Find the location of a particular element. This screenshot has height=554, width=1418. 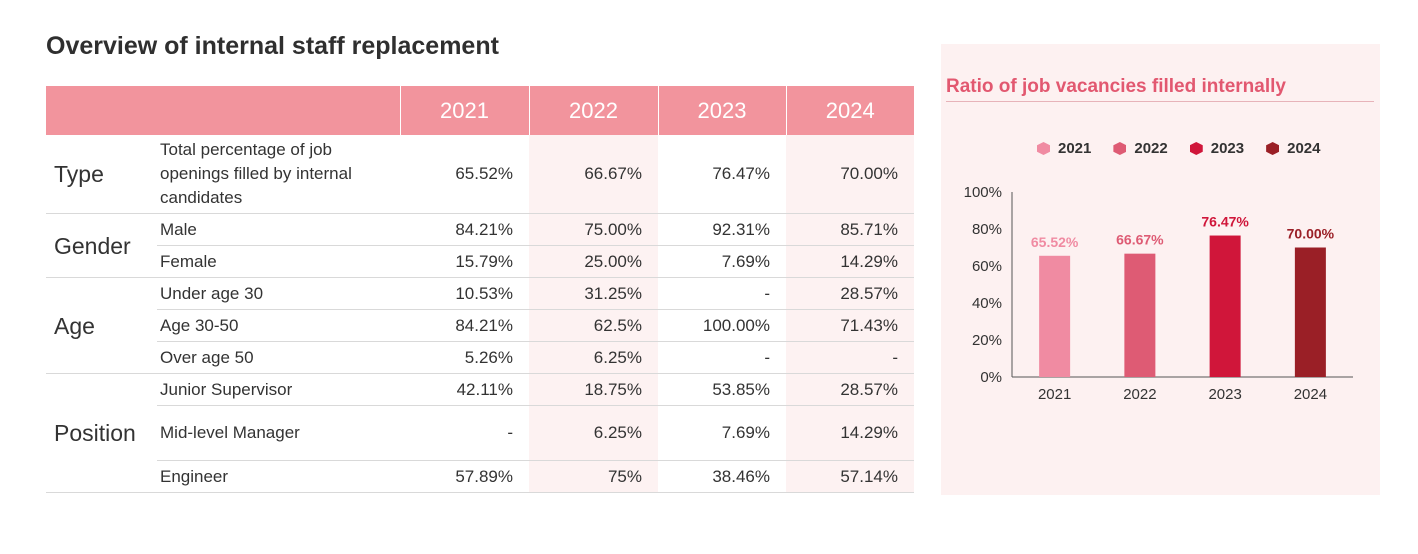

table-row: Gender Male 84.21% 75.00% 92.31% 85.71% is located at coordinates (480, 245).